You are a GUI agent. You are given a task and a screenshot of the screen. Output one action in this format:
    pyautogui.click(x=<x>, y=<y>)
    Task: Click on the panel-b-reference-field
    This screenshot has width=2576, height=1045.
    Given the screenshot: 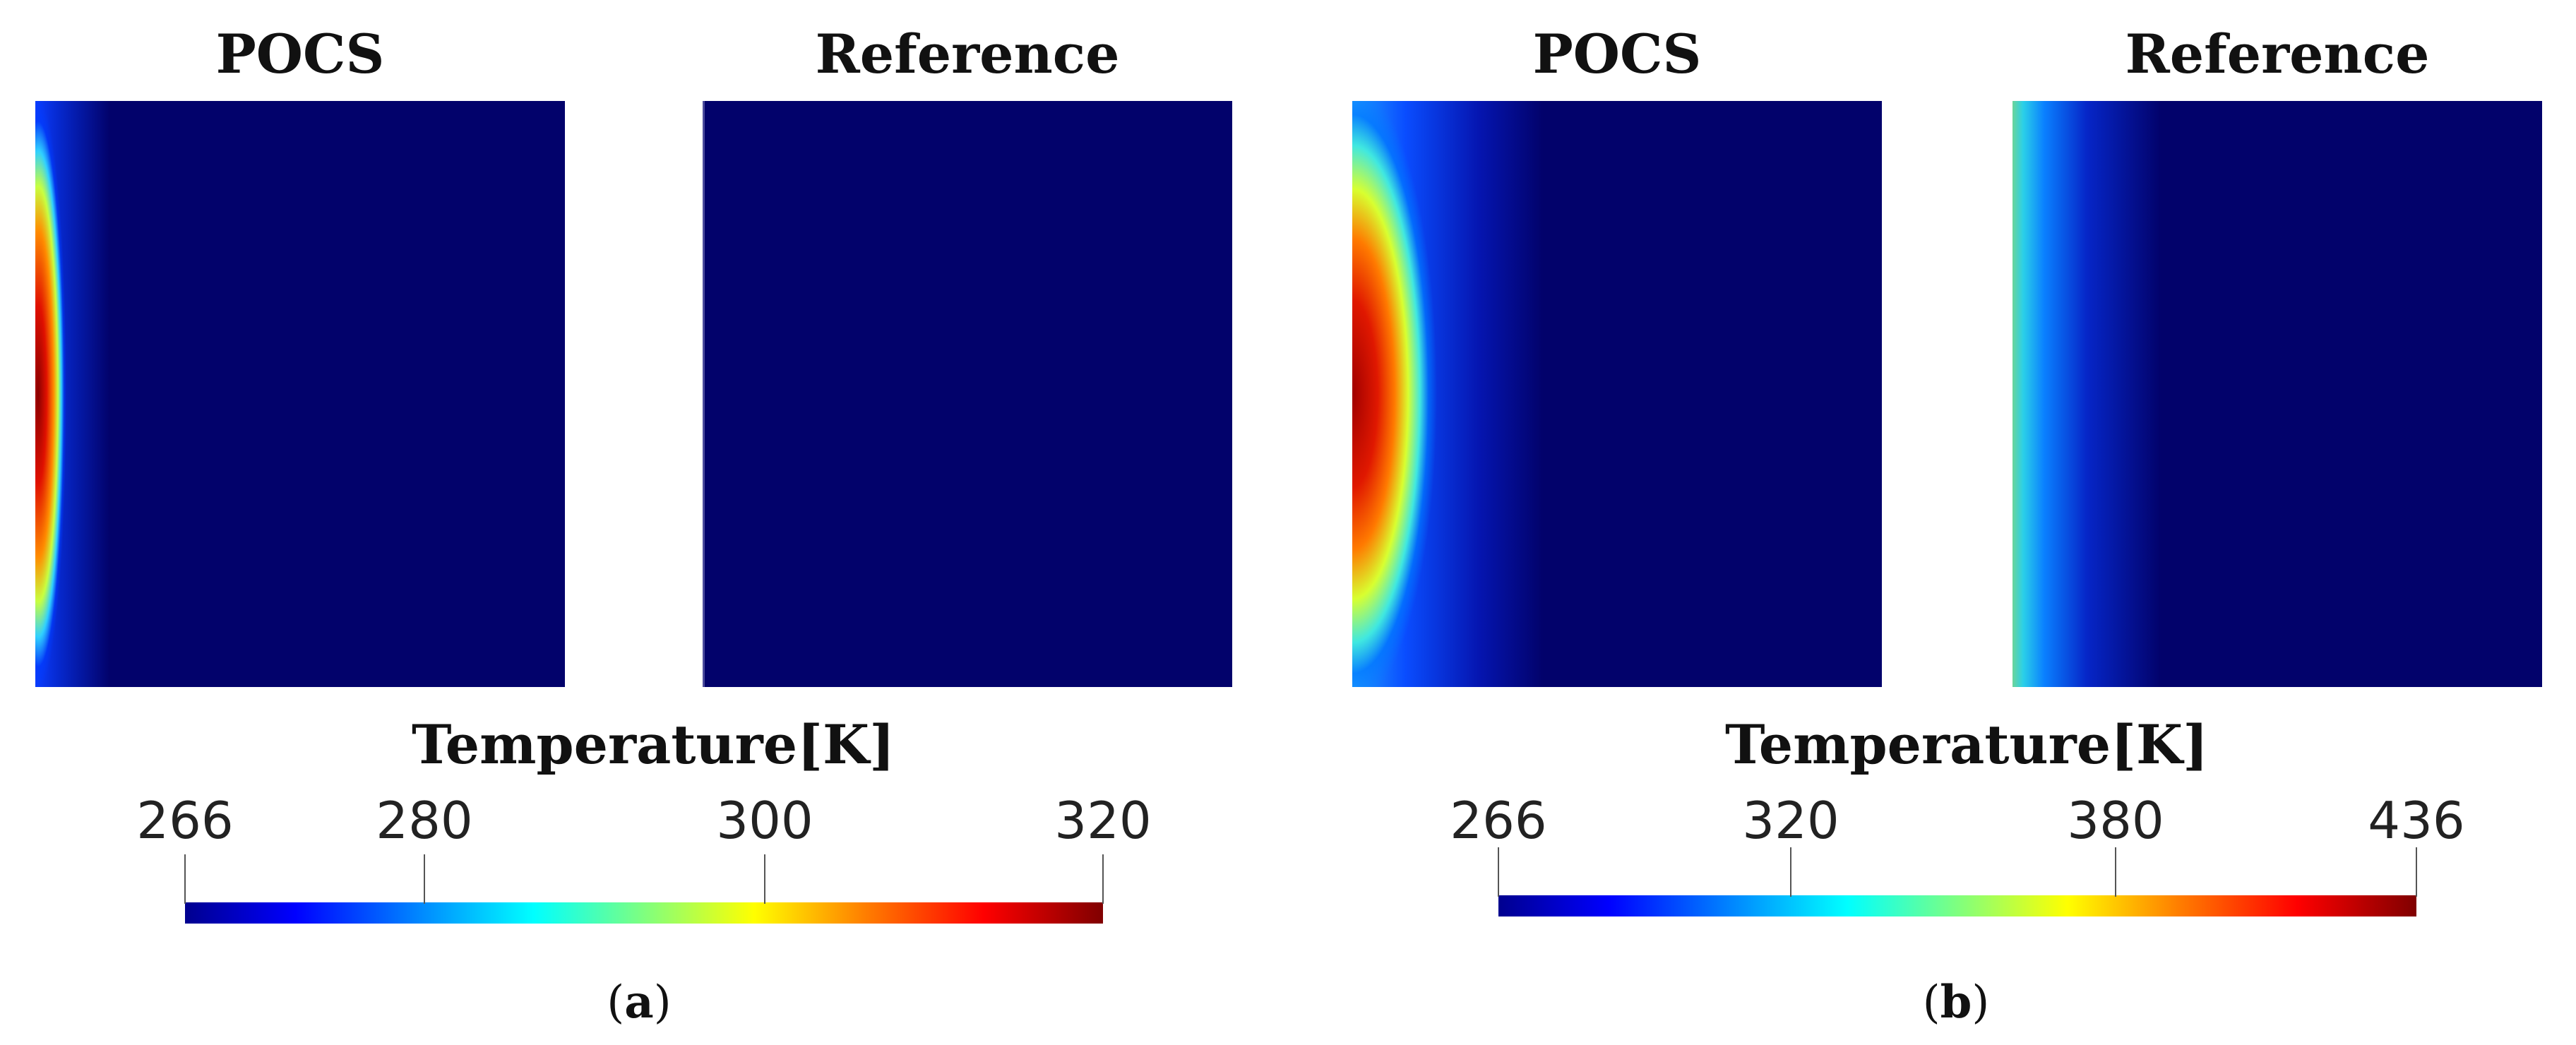 What is the action you would take?
    pyautogui.click(x=2277, y=394)
    